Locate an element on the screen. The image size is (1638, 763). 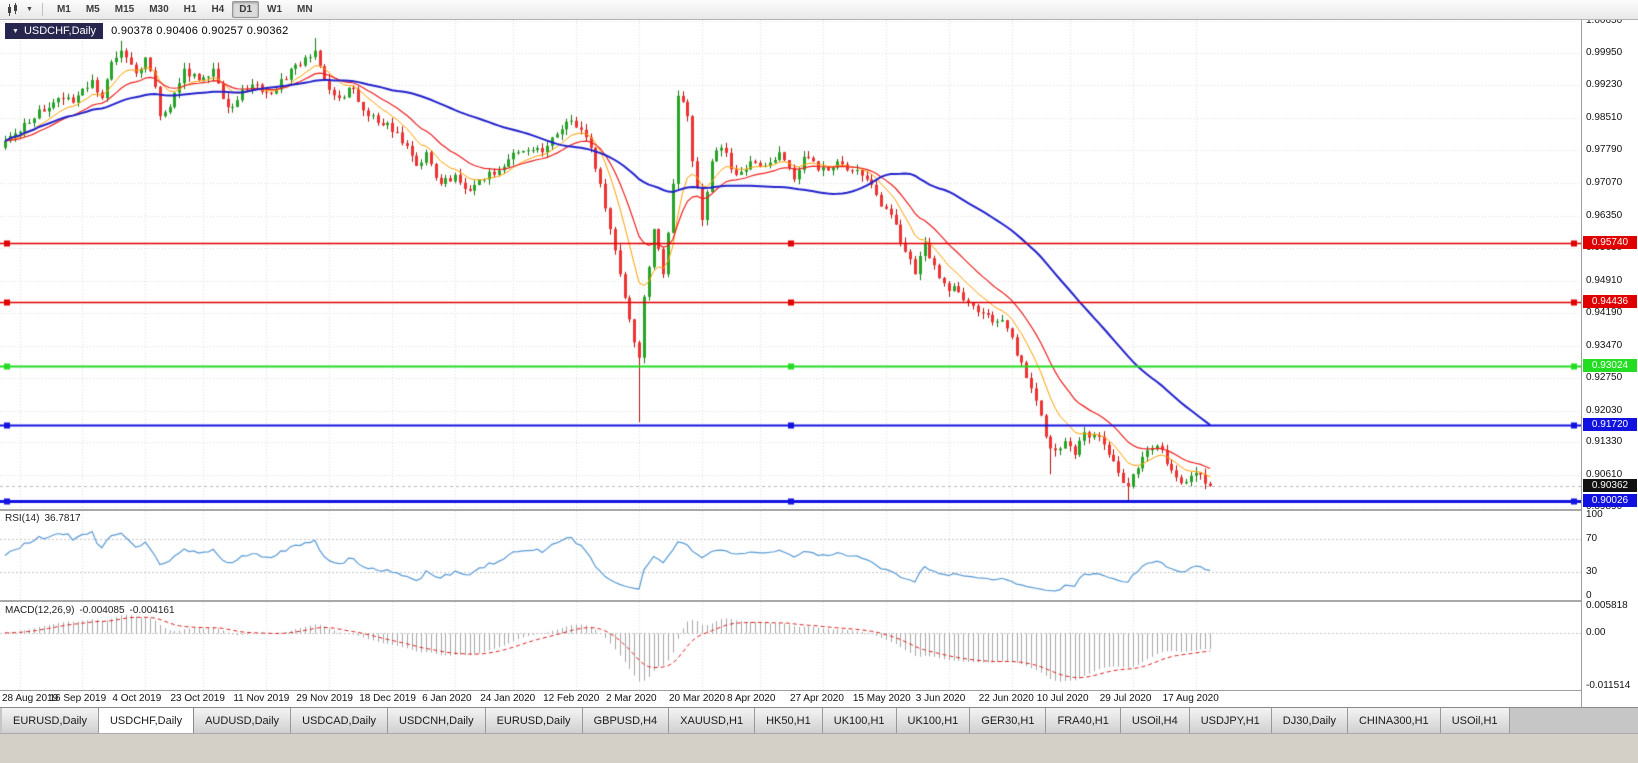
macd-signal-value: -0.004161 is located at coordinates (152, 610).